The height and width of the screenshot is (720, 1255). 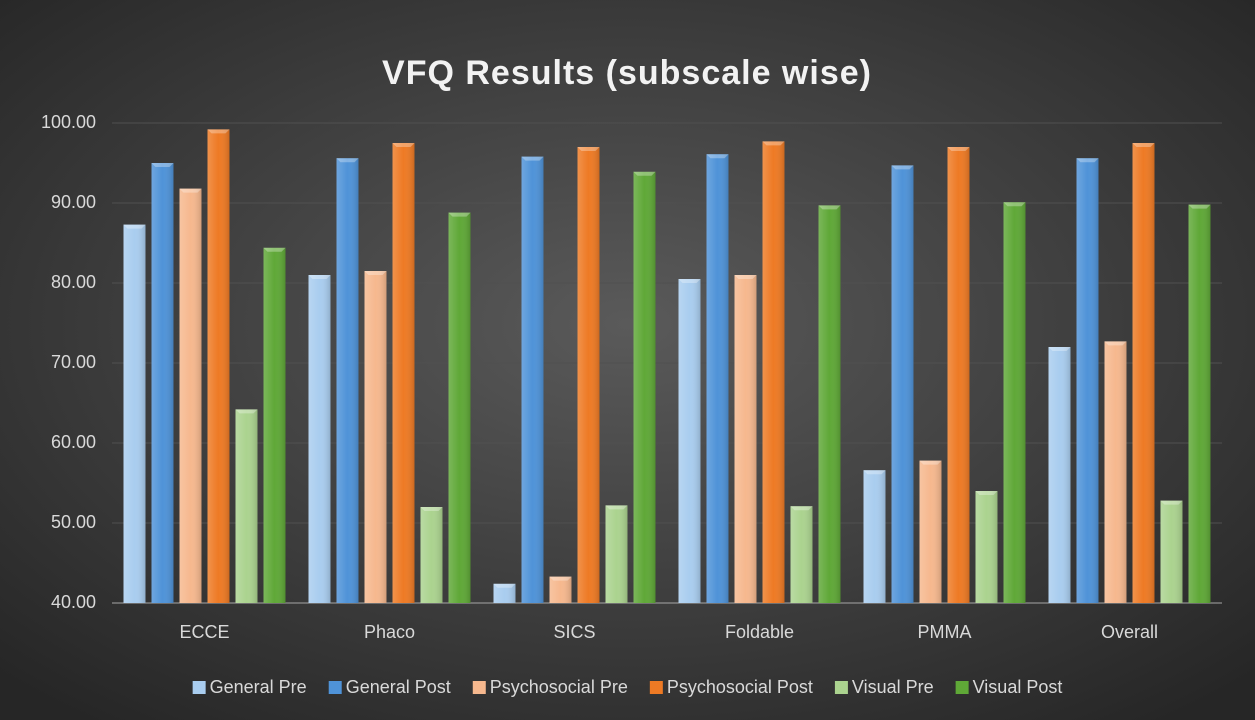 I want to click on y-tick-label: 40.00, so click(x=73, y=602).